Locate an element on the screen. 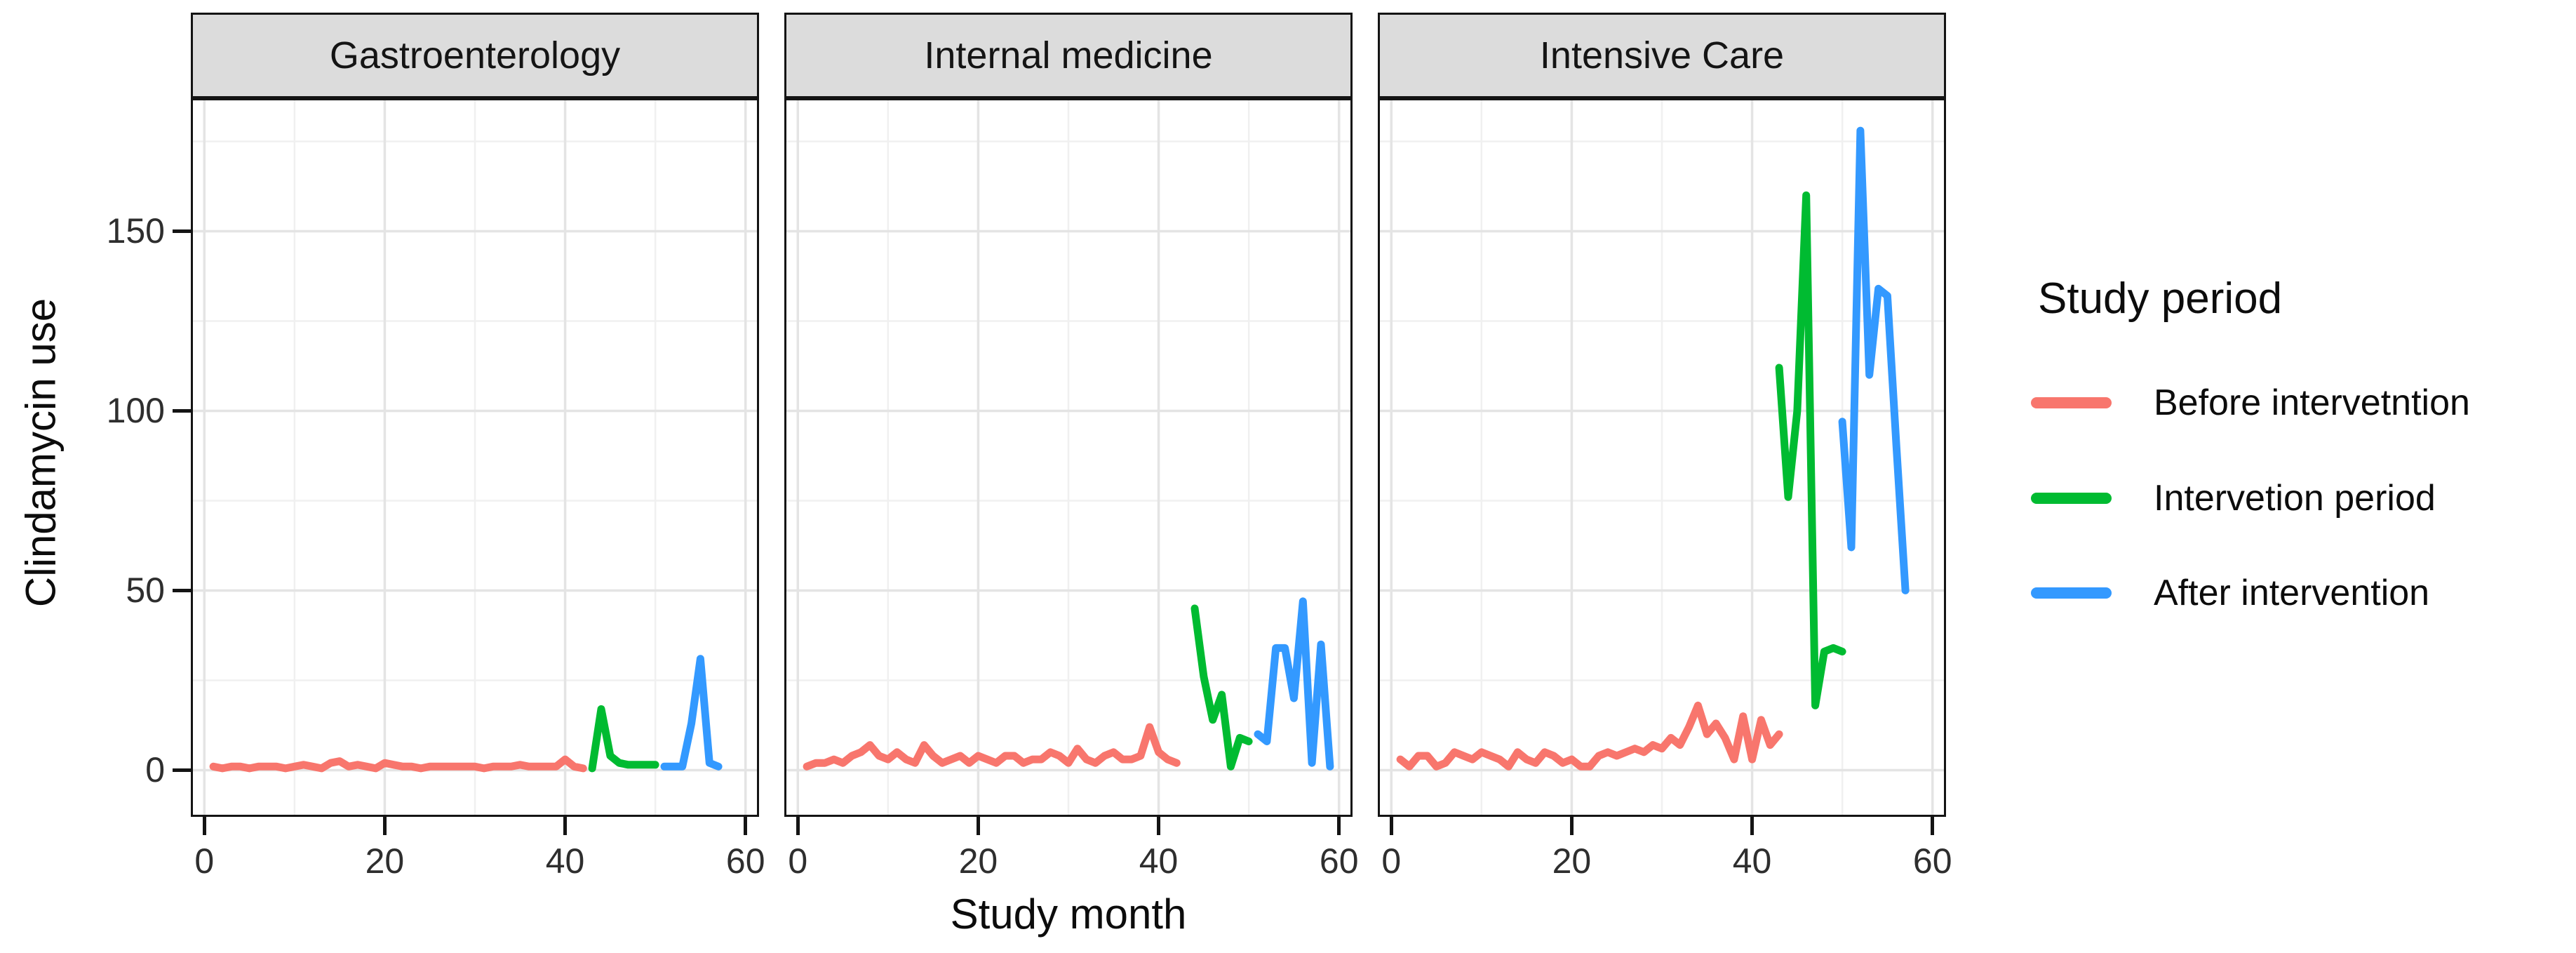  facet-strip-label: Internal medicine is located at coordinates (1068, 55).